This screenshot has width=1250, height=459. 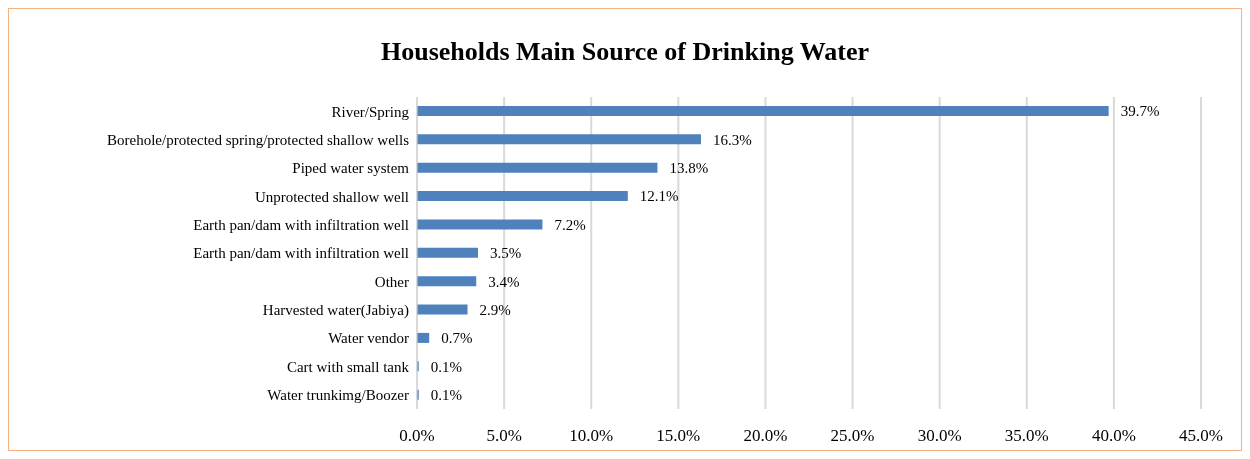 I want to click on x-tick-label: 20.0%, so click(x=765, y=436).